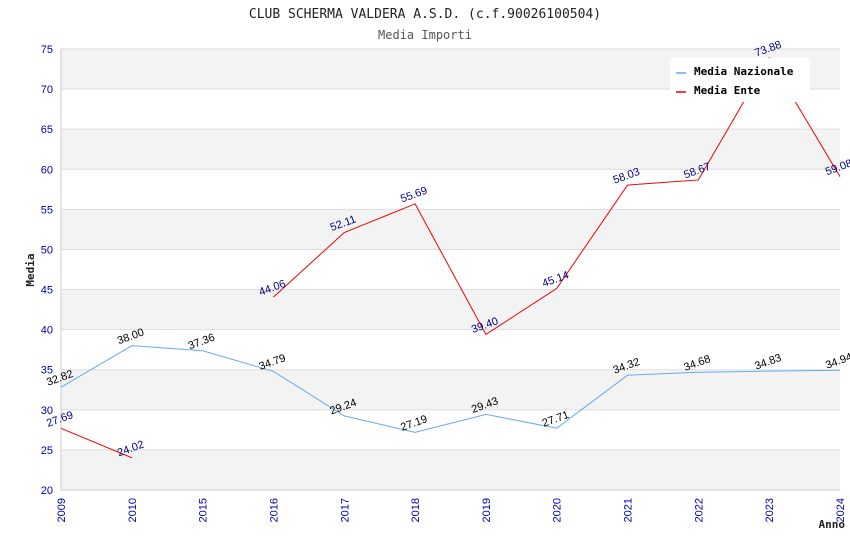 The width and height of the screenshot is (850, 550). I want to click on legend-box, so click(740, 80).